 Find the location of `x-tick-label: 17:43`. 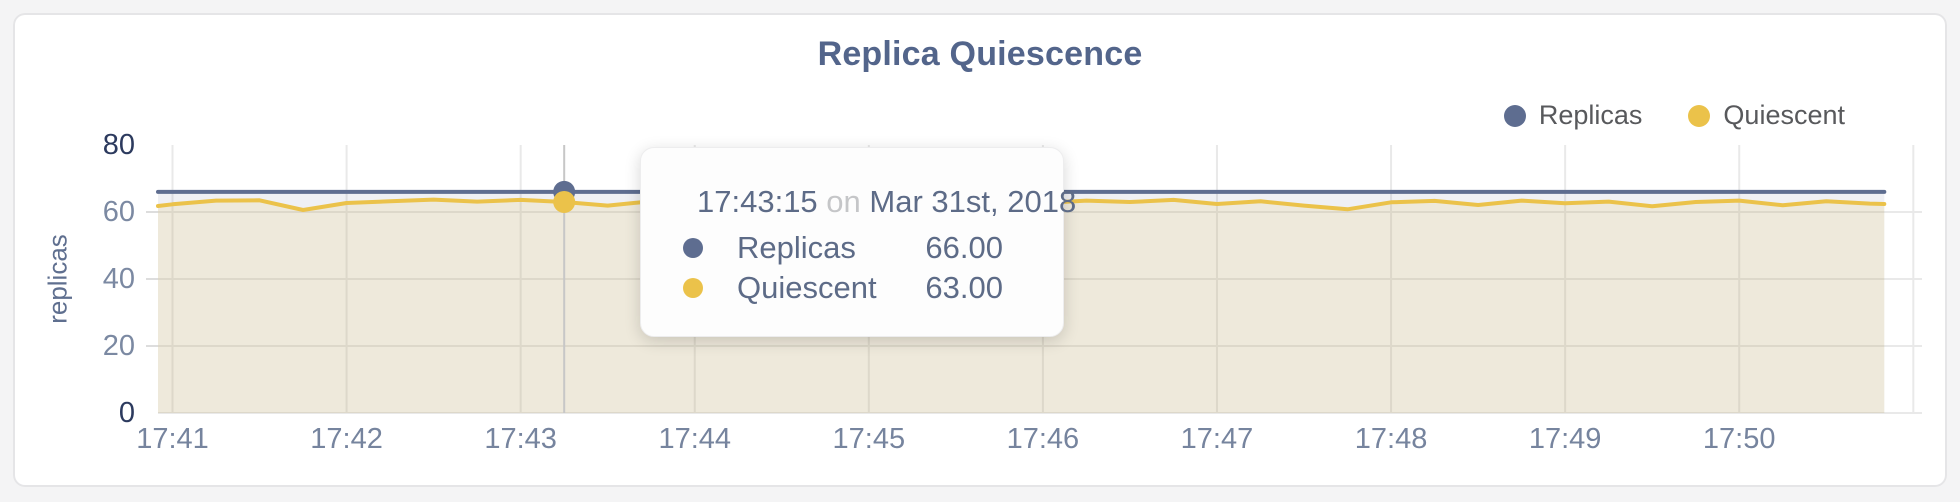

x-tick-label: 17:43 is located at coordinates (520, 439).